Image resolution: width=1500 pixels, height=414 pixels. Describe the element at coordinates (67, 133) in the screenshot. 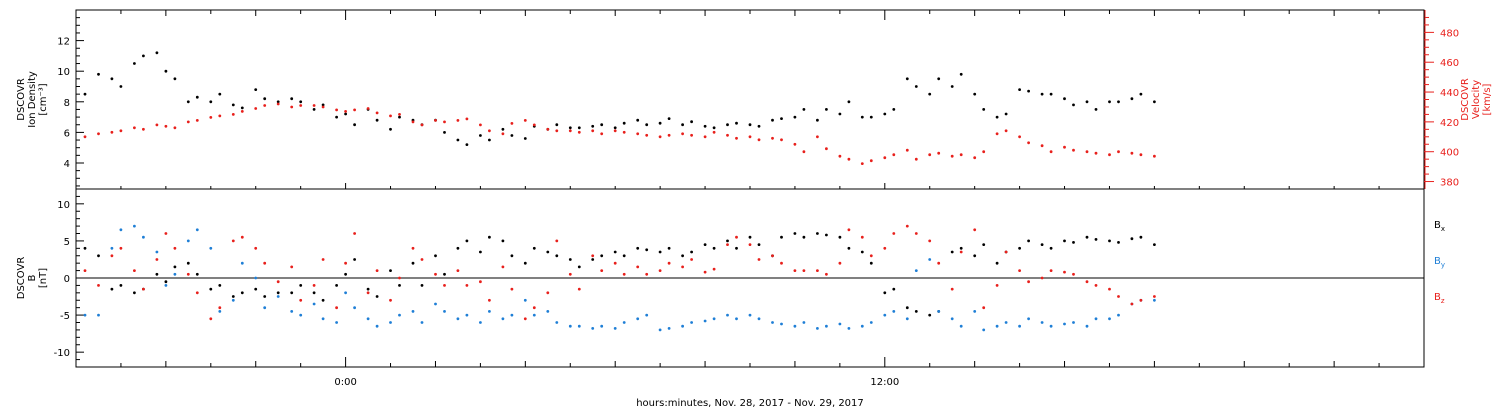

I see `density-tick-label: 6` at that location.